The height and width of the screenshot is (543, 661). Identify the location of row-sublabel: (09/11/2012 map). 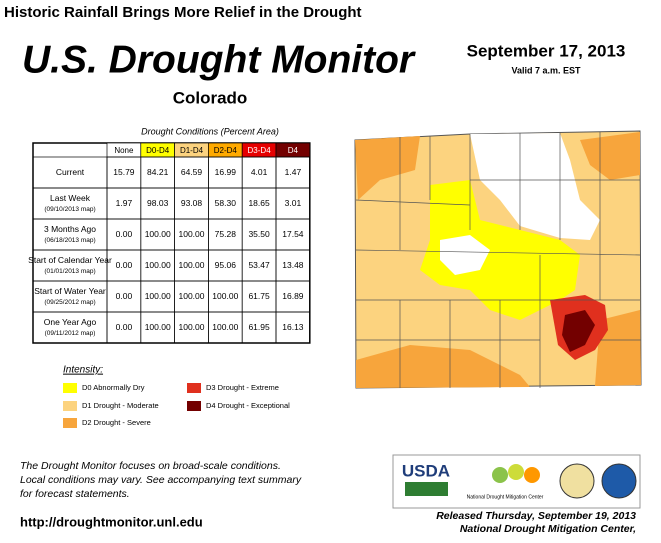
(70, 333).